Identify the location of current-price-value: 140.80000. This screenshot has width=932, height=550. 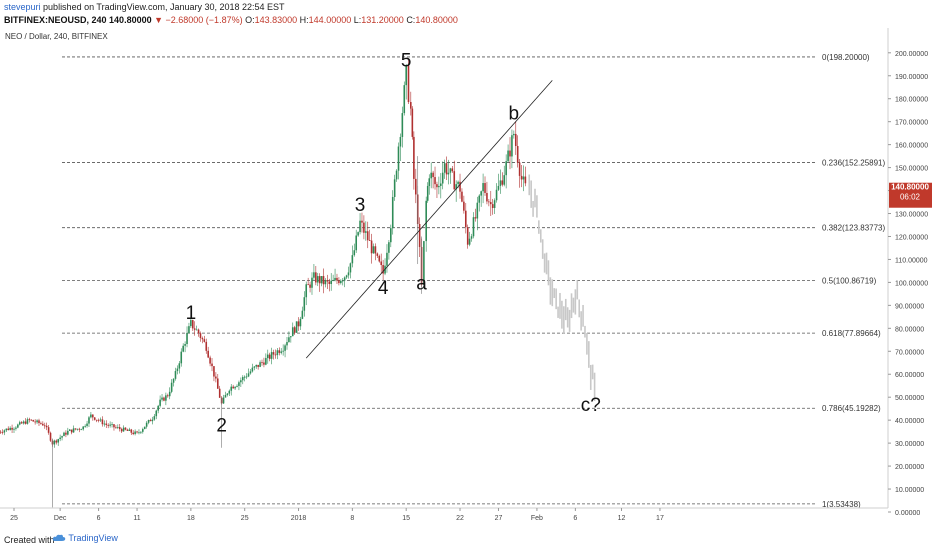
(910, 187).